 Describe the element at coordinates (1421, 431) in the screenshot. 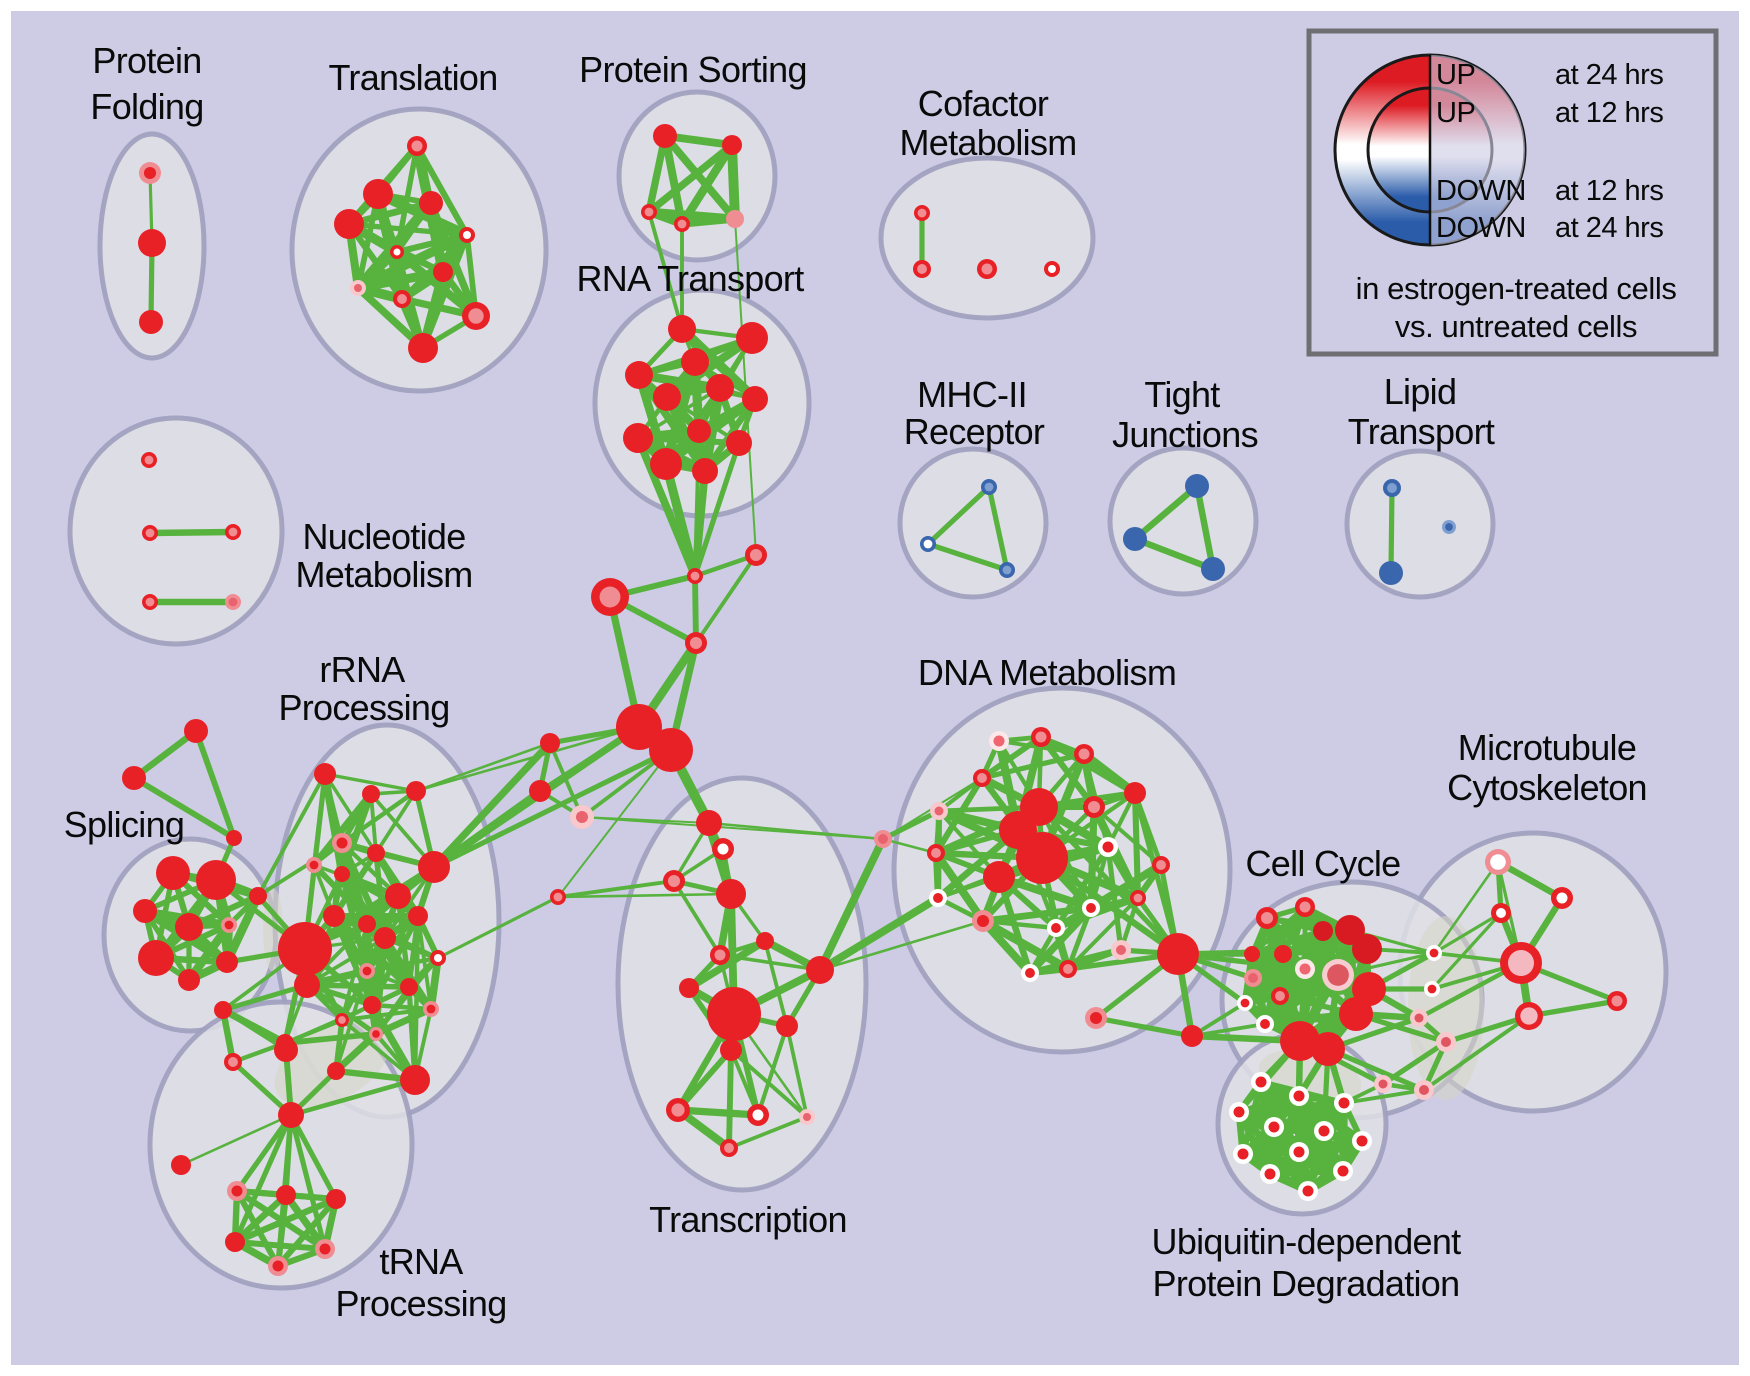

I see `svg-text: Transport` at that location.